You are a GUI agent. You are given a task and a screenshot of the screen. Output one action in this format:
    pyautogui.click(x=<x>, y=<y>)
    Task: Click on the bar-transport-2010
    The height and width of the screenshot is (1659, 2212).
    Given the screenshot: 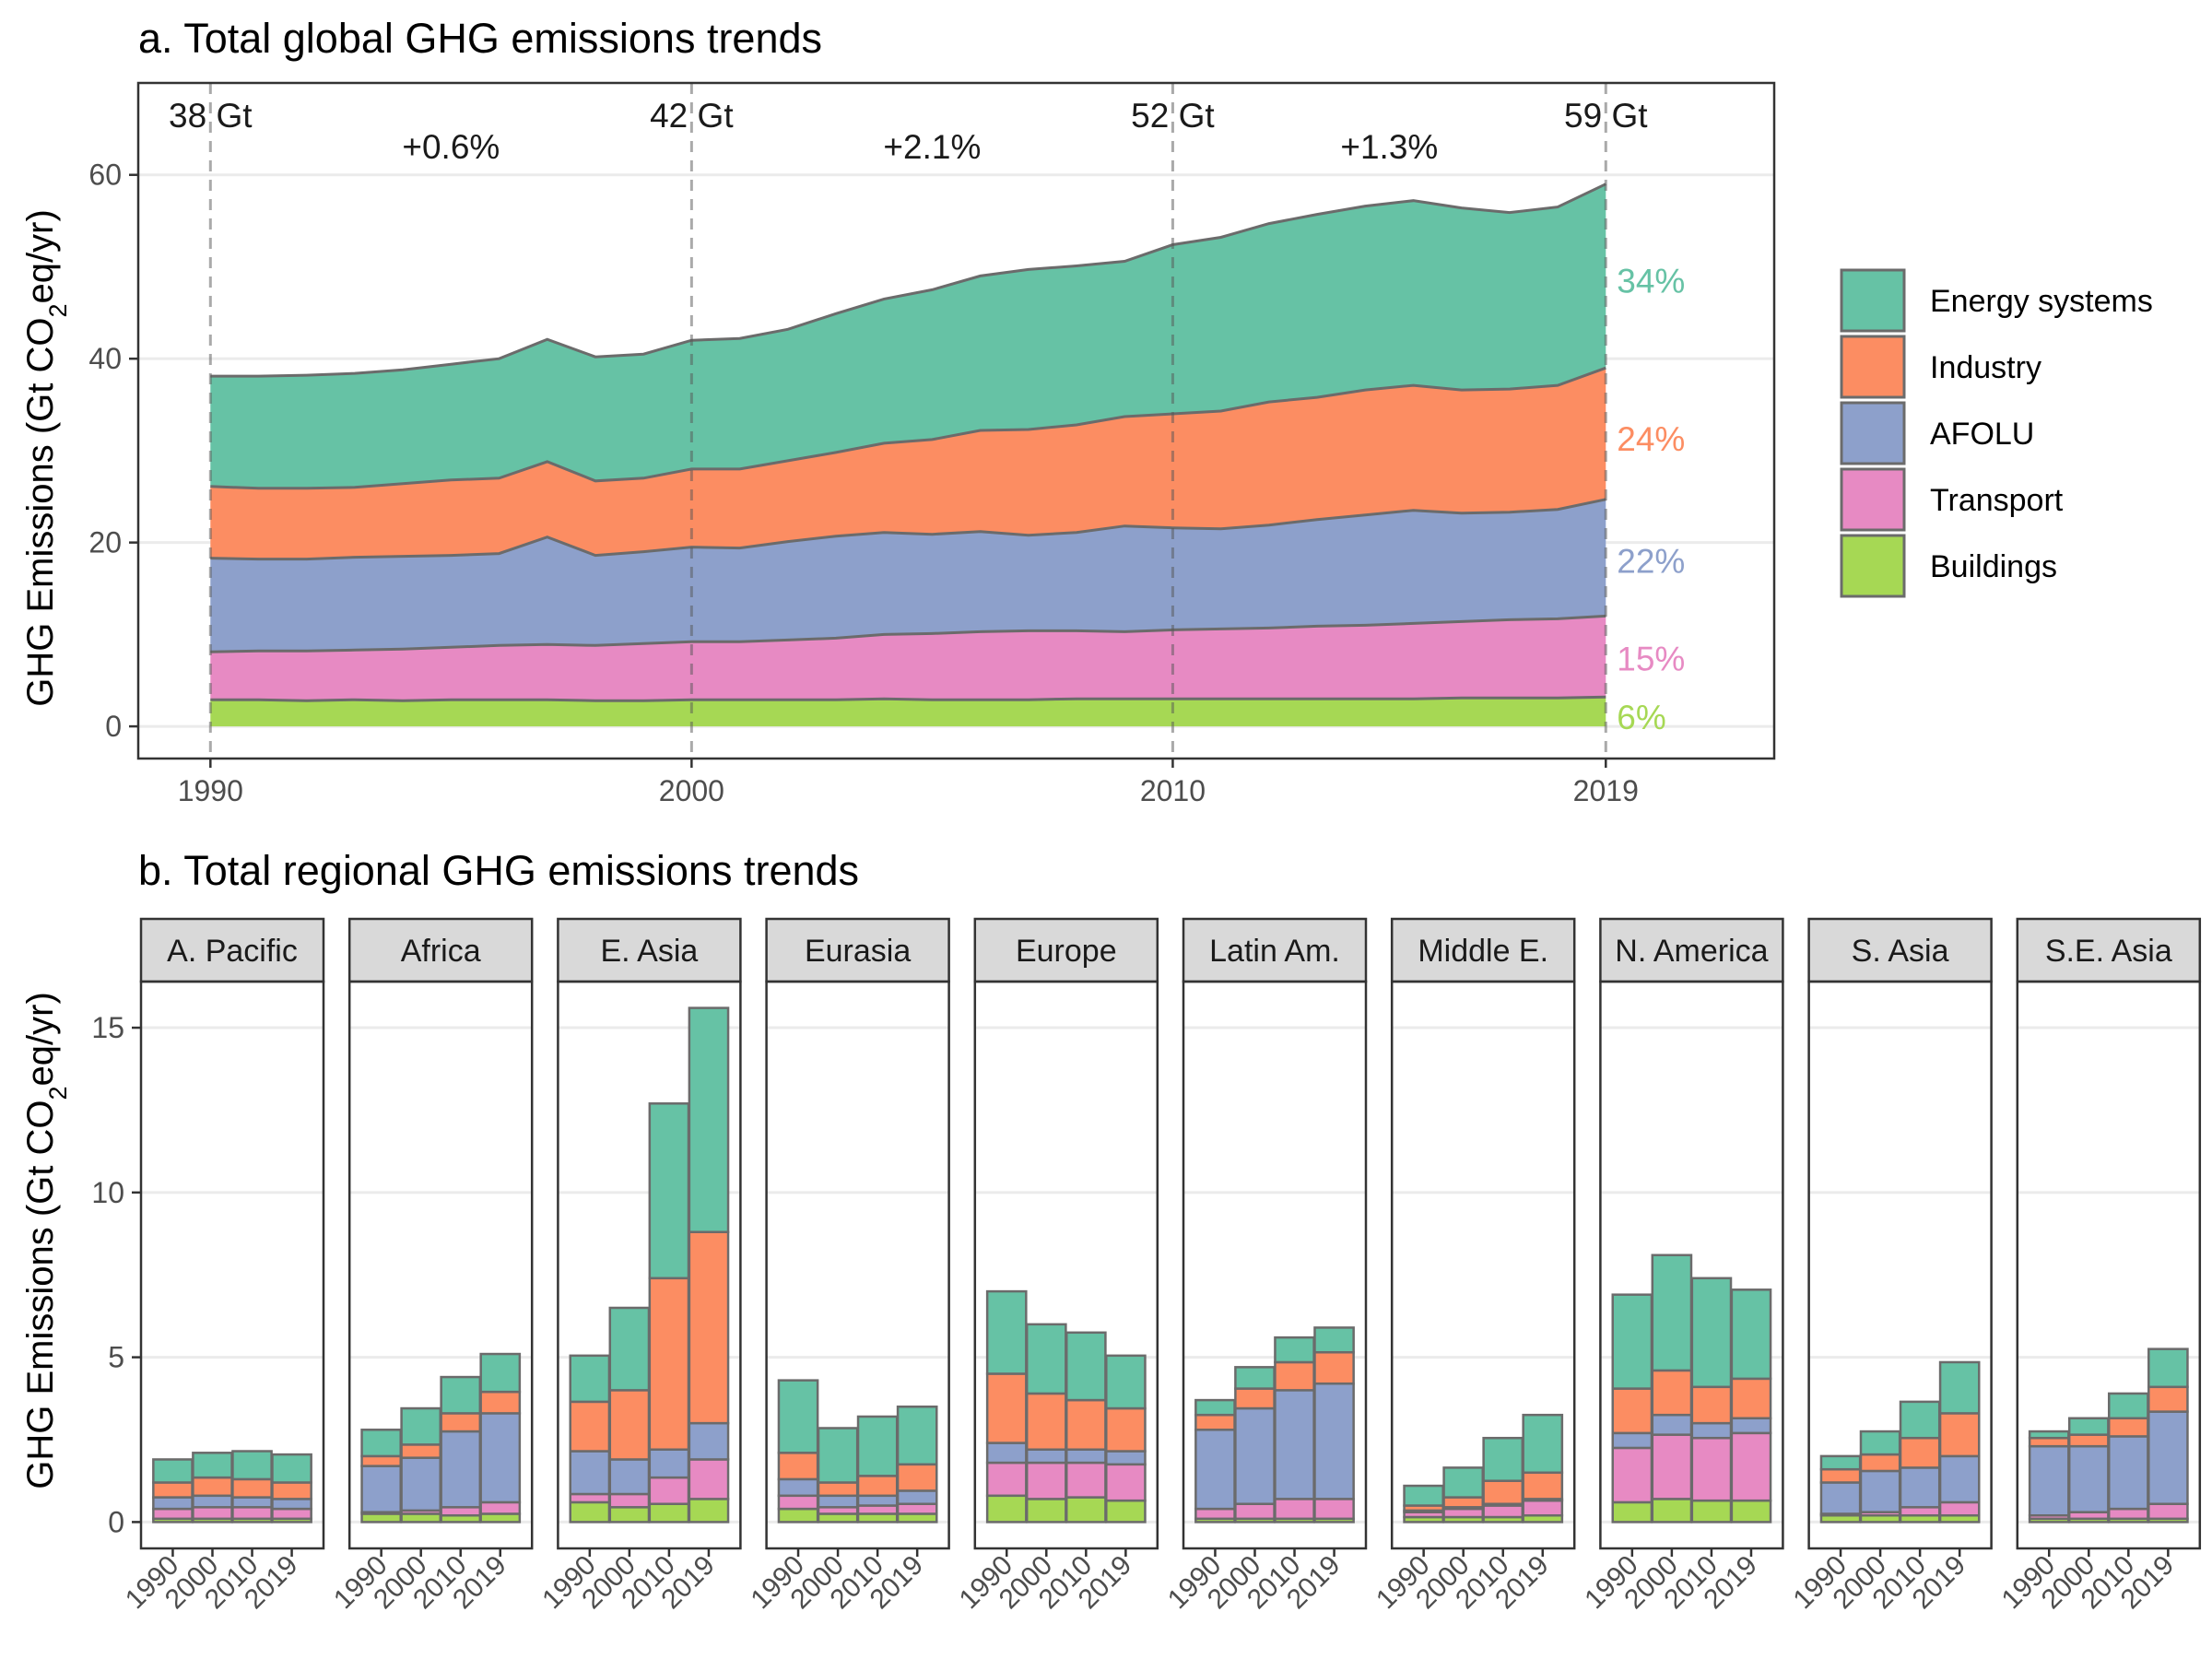 What is the action you would take?
    pyautogui.click(x=1711, y=1469)
    